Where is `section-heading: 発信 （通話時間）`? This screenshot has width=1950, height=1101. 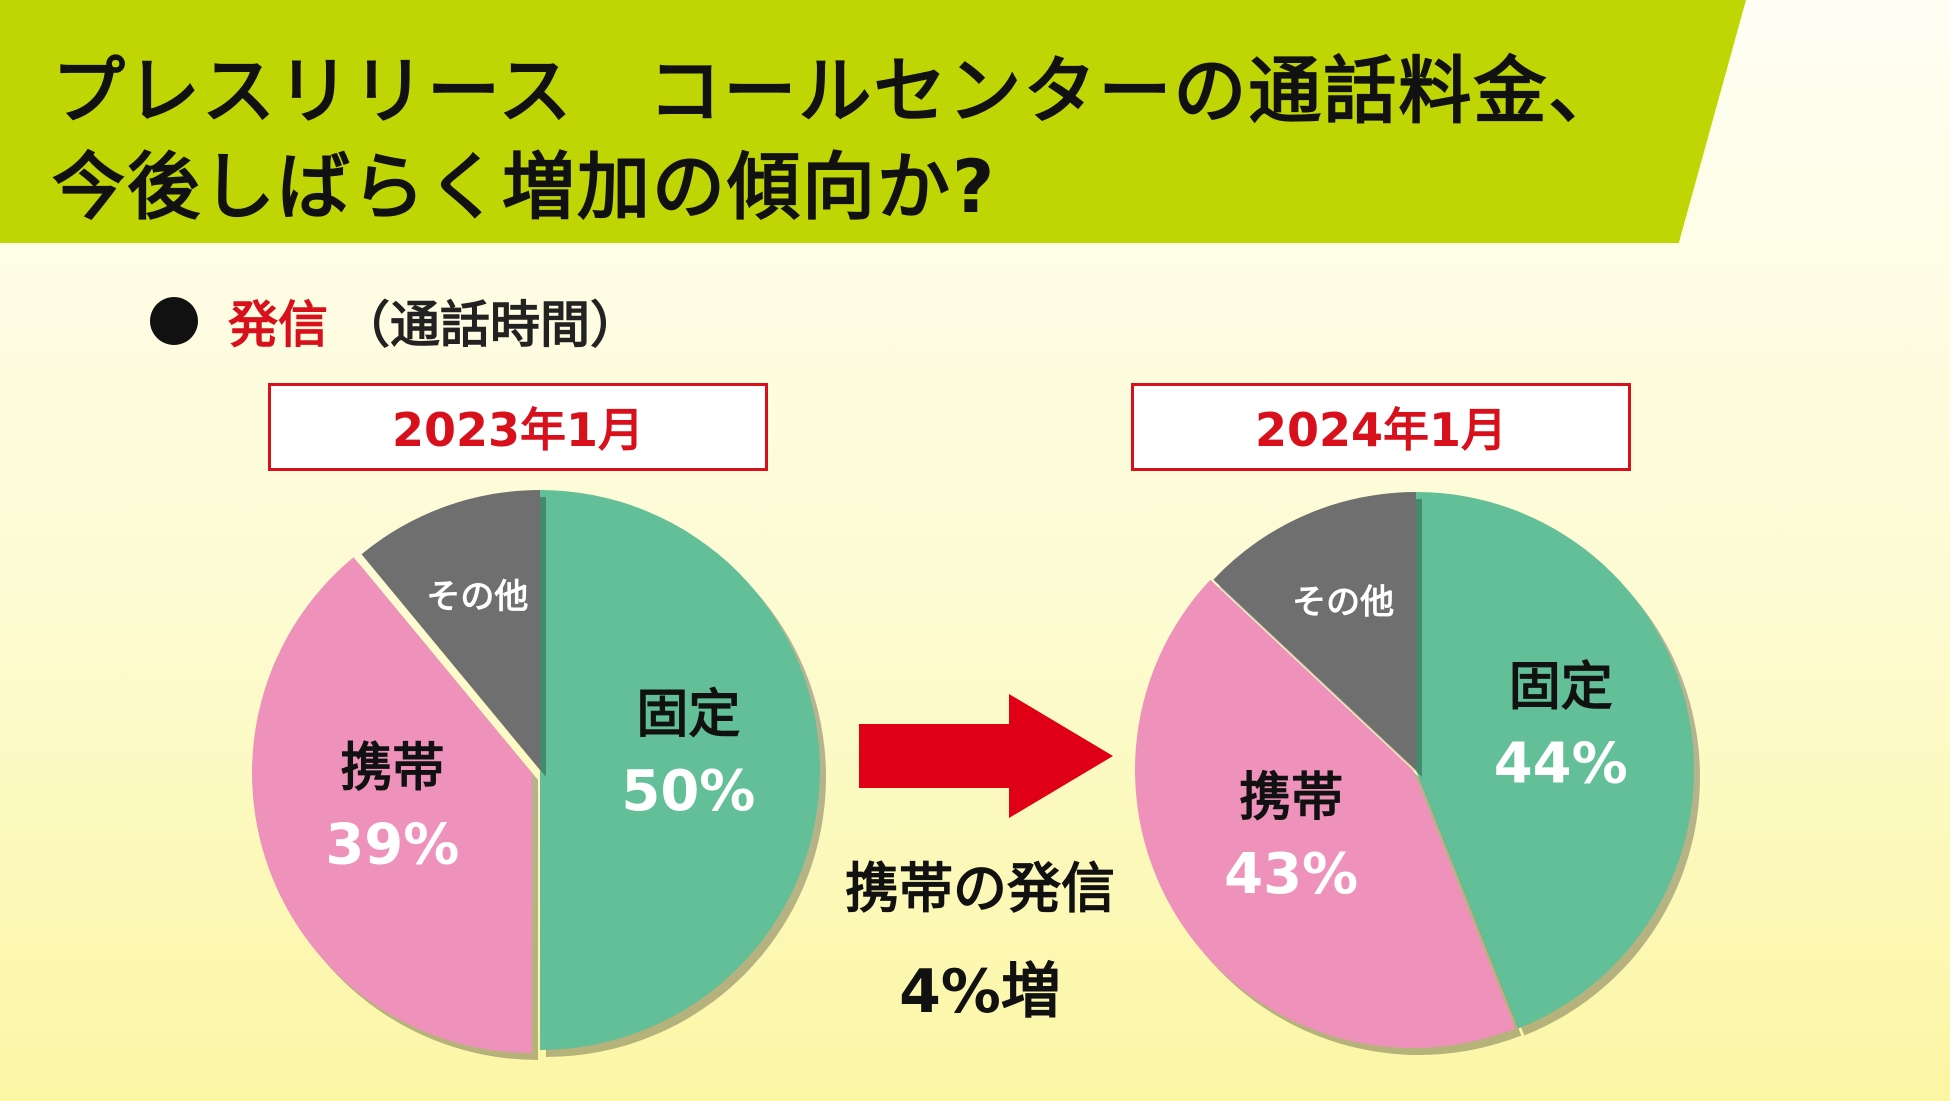 section-heading: 発信 （通話時間） is located at coordinates (395, 321).